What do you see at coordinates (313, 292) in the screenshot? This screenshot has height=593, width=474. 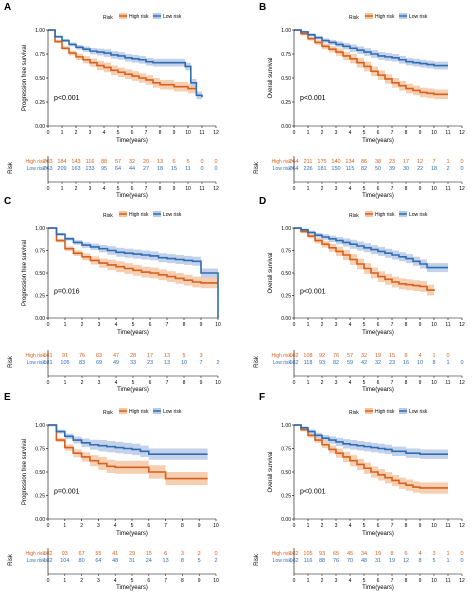 I see `p-value: p<0.001` at bounding box center [313, 292].